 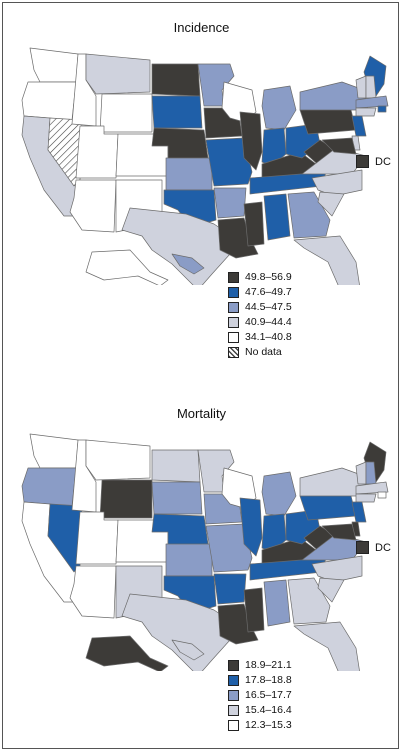 I want to click on legend-label: 49.8–56.9, so click(x=268, y=277).